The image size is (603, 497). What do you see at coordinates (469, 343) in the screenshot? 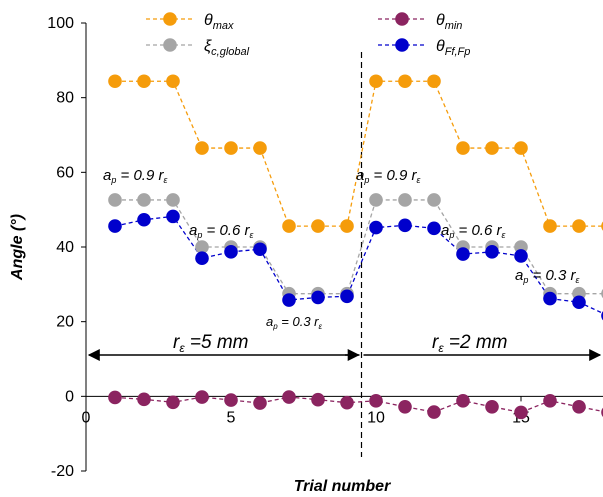
I see `region-label: rε =2 mm` at bounding box center [469, 343].